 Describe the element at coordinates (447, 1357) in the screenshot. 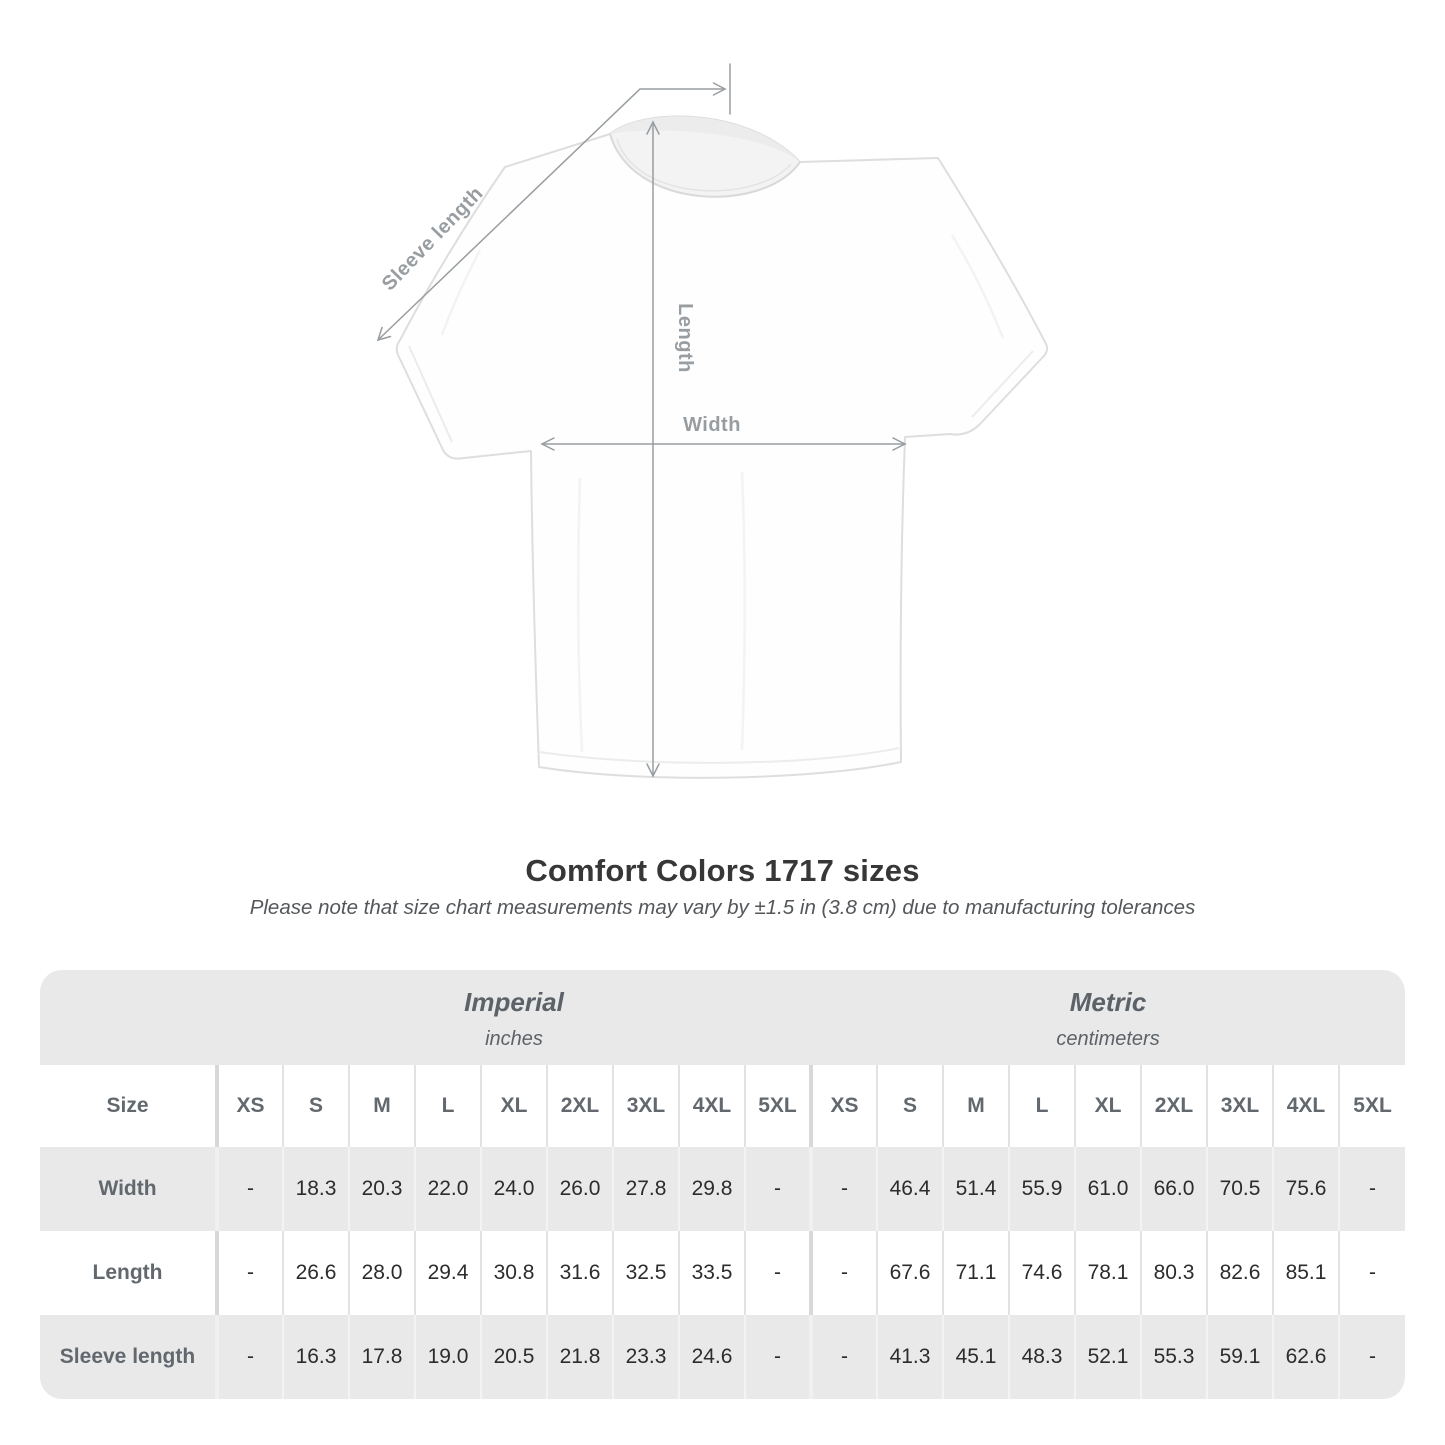

I see `value-sleeve-length-l-imperial: 19.0` at that location.